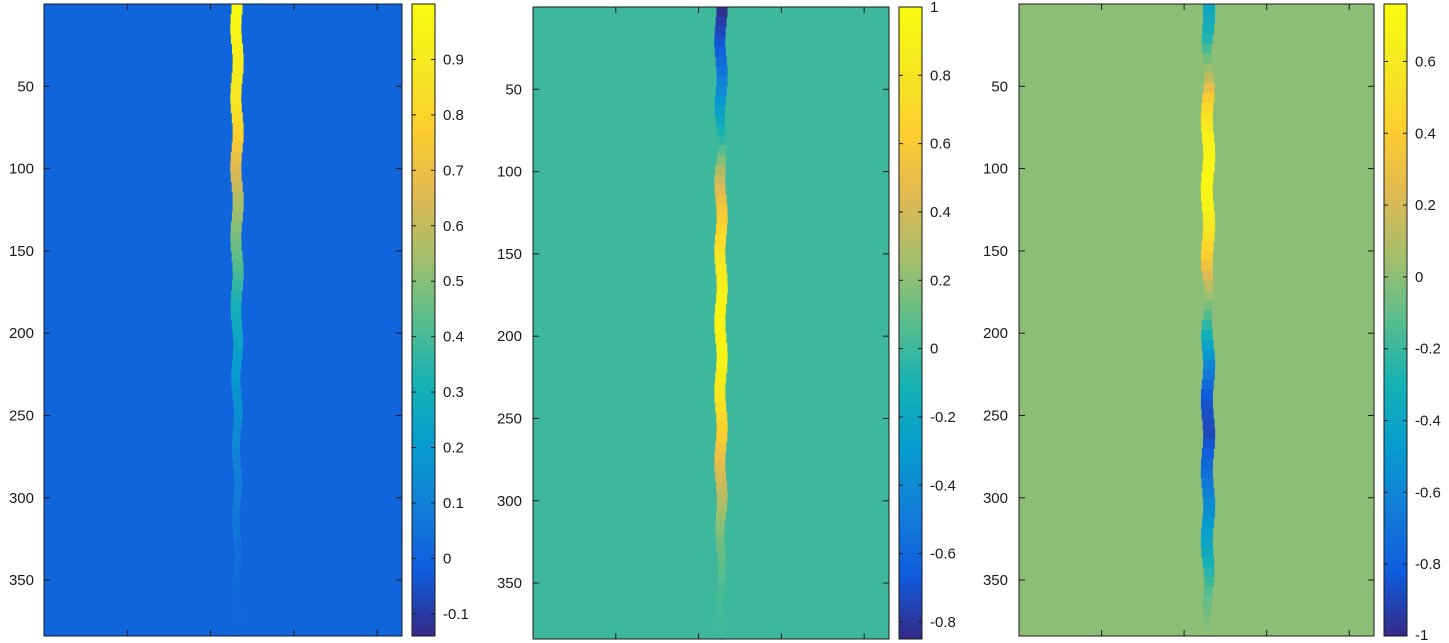  Describe the element at coordinates (453, 392) in the screenshot. I see `colorbar-tick-label: 0.3` at that location.